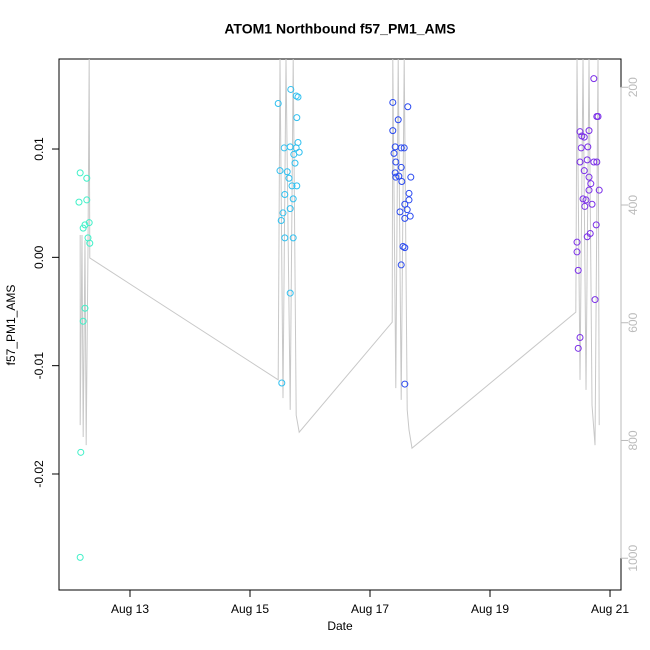 Image resolution: width=650 pixels, height=650 pixels. I want to click on y2-tick-label: 800, so click(633, 440).